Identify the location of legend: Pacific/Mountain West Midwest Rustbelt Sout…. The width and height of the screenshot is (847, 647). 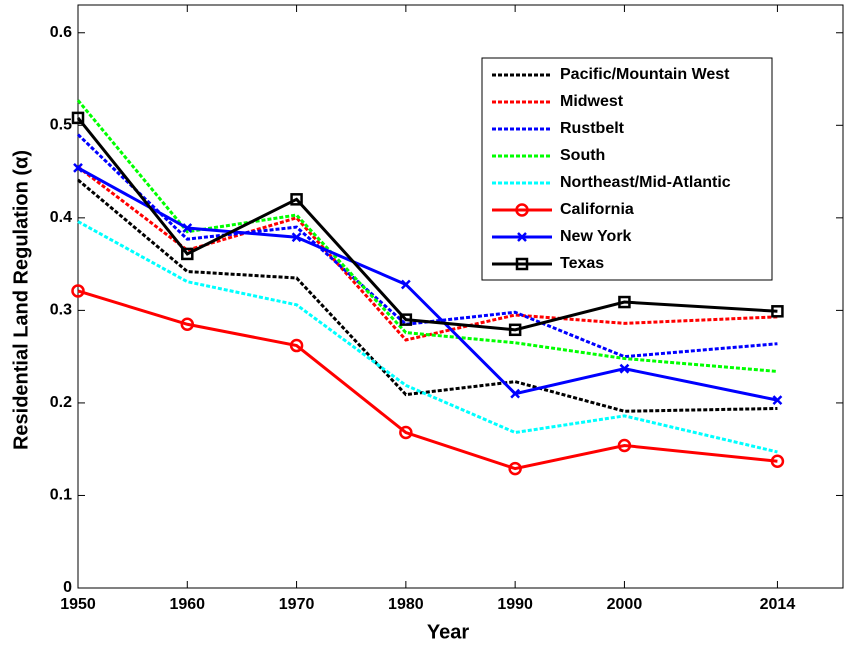
(627, 169).